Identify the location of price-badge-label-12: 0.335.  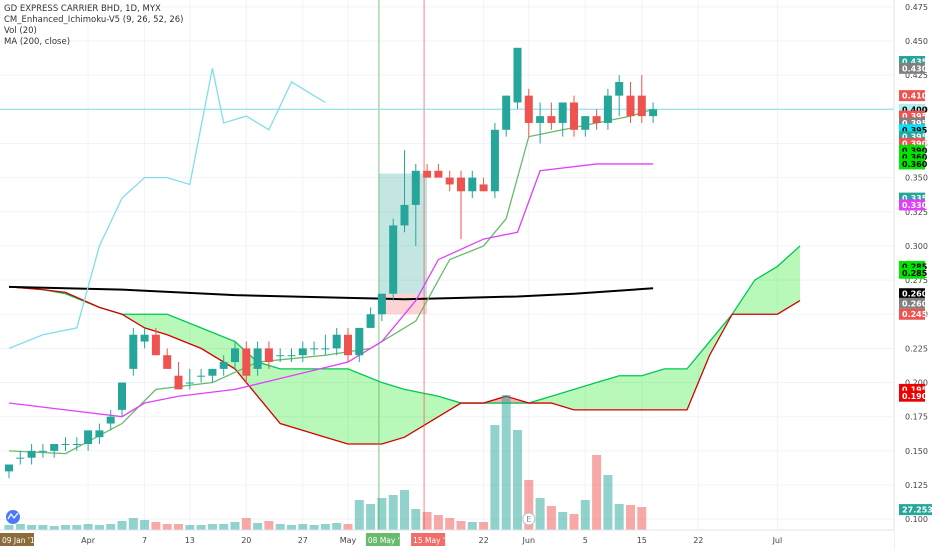
(915, 198).